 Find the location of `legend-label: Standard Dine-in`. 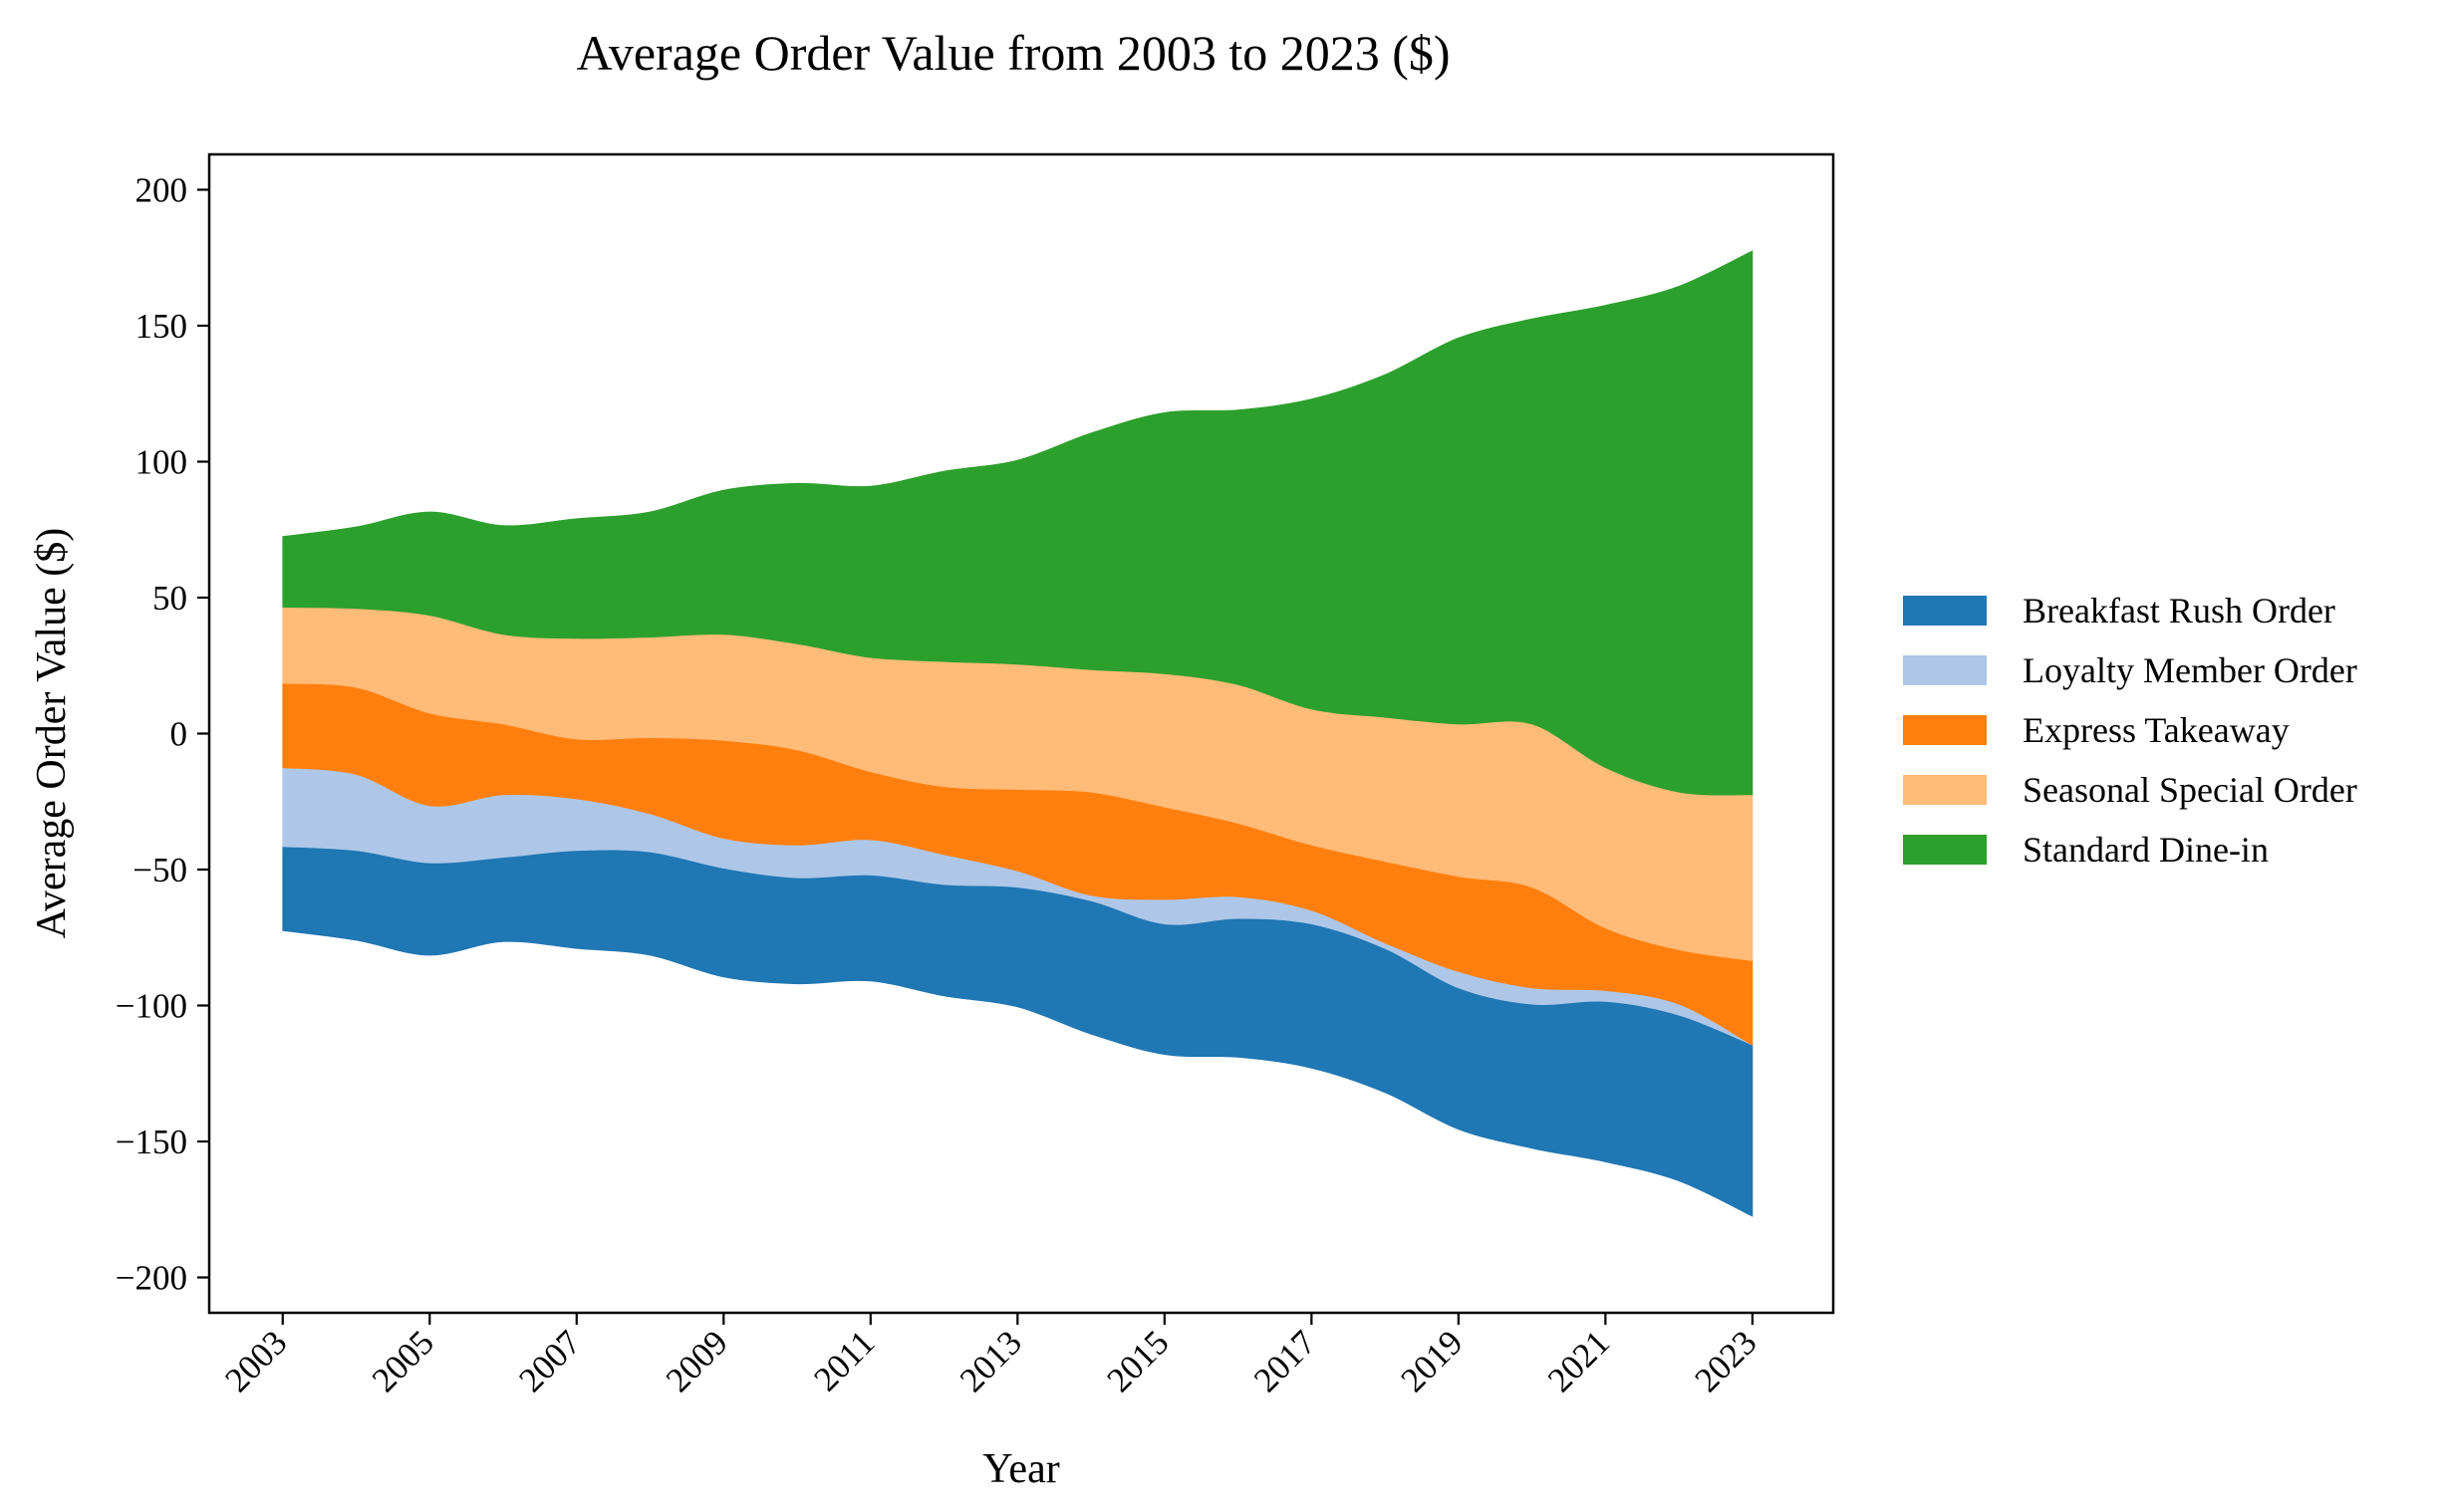

legend-label: Standard Dine-in is located at coordinates (2146, 850).